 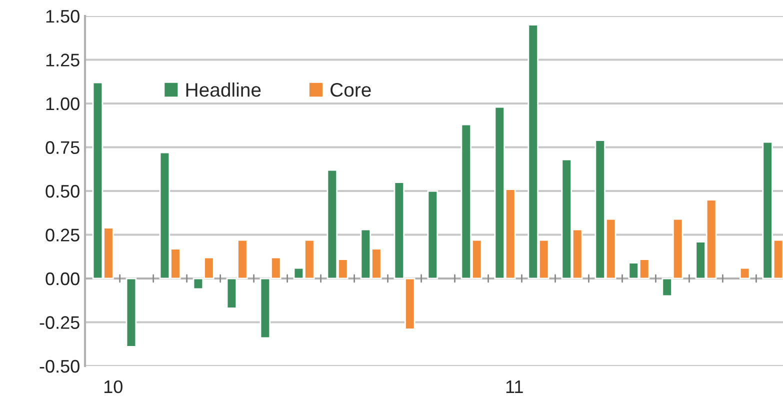 What do you see at coordinates (63, 191) in the screenshot?
I see `y-tick-label: 0.50` at bounding box center [63, 191].